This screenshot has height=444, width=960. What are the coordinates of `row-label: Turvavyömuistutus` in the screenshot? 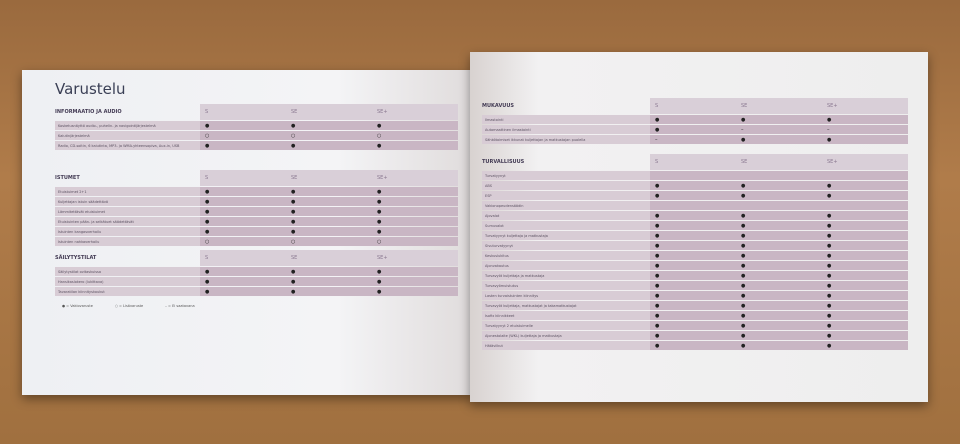 It's located at (566, 285).